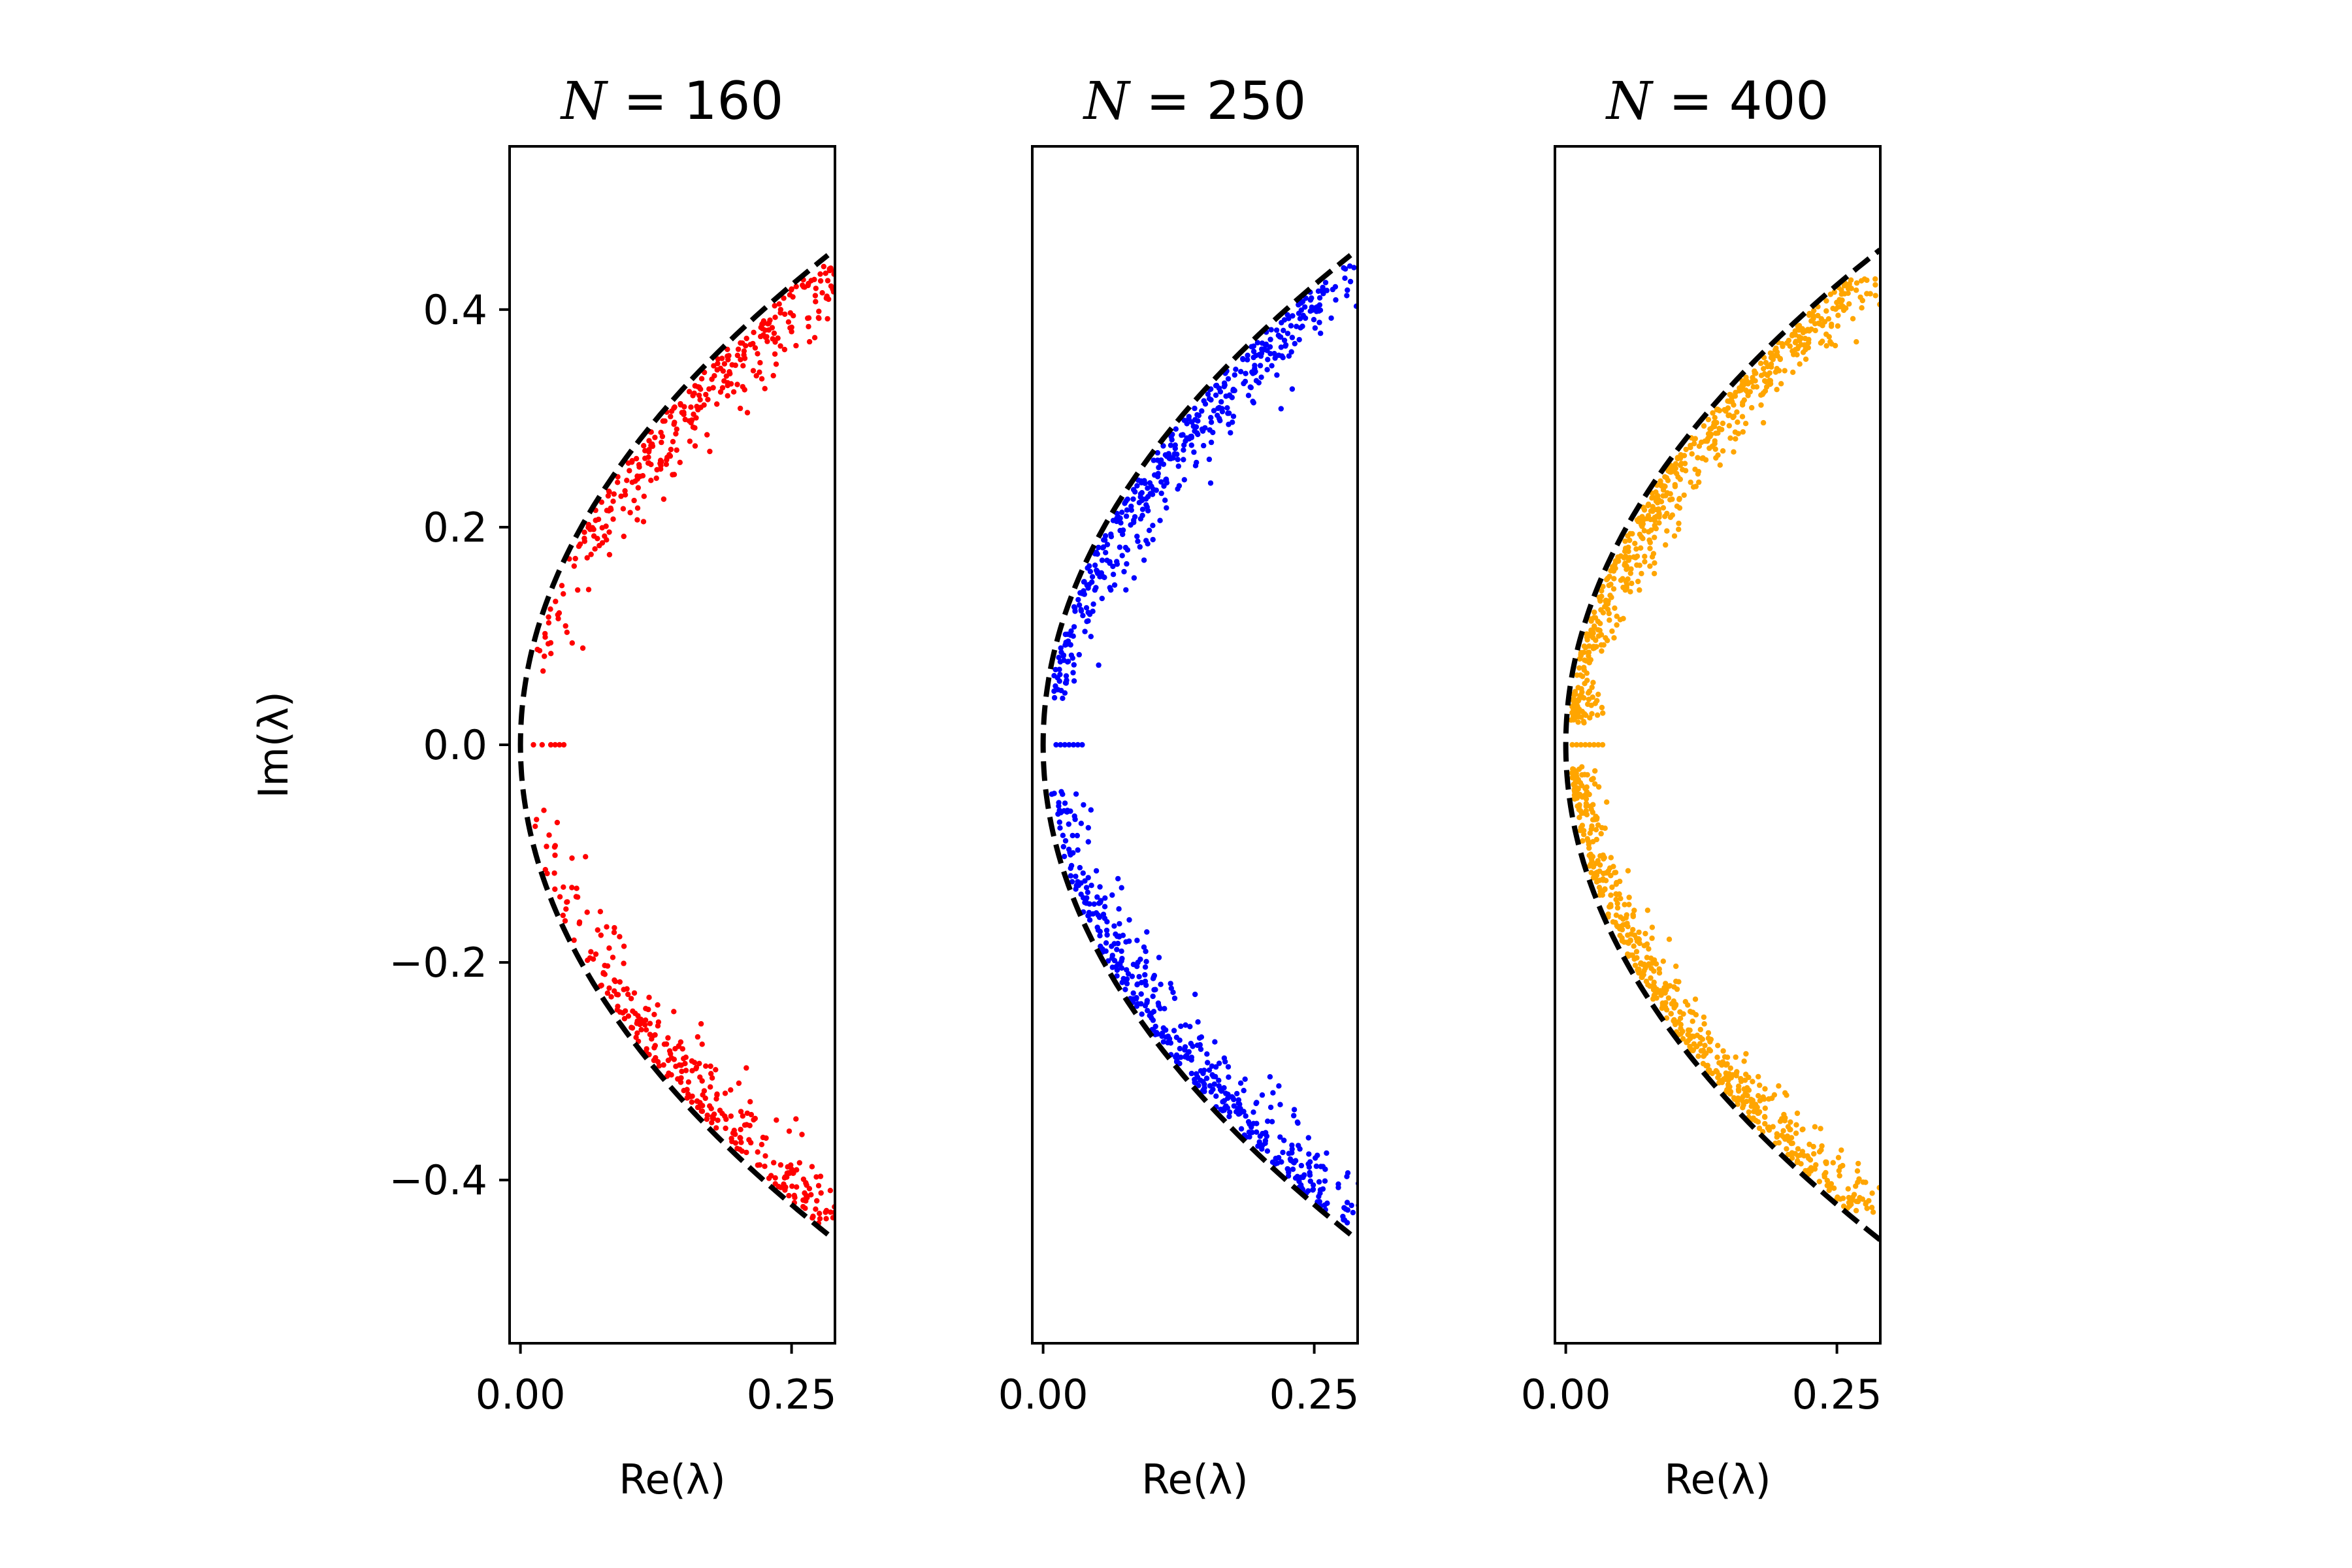 This screenshot has height=1568, width=2352. Describe the element at coordinates (1589, 745) in the screenshot. I see `real-eigenvalue-point` at that location.